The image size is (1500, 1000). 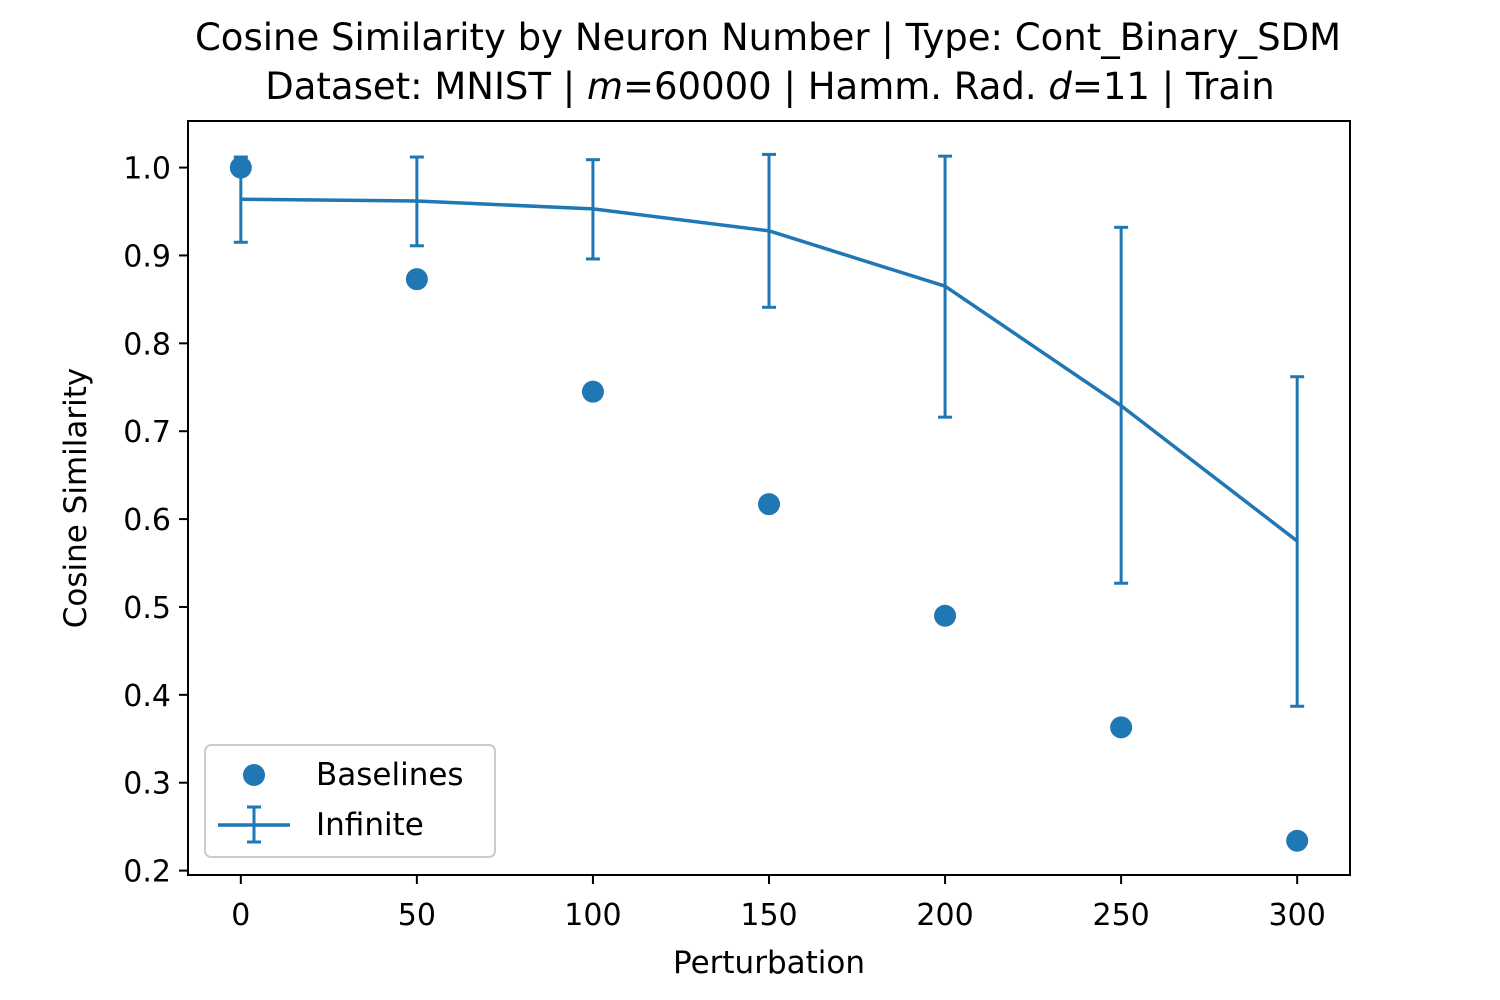 What do you see at coordinates (147, 784) in the screenshot?
I see `y-tick-label: 0.3` at bounding box center [147, 784].